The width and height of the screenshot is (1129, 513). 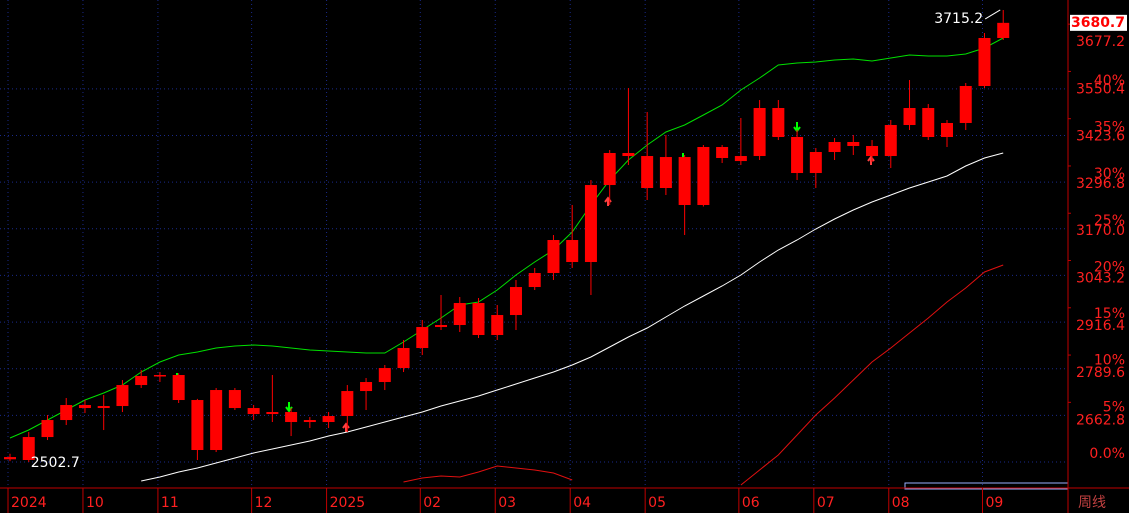 What do you see at coordinates (1100, 373) in the screenshot?
I see `y-tick-label: 2789.6` at bounding box center [1100, 373].